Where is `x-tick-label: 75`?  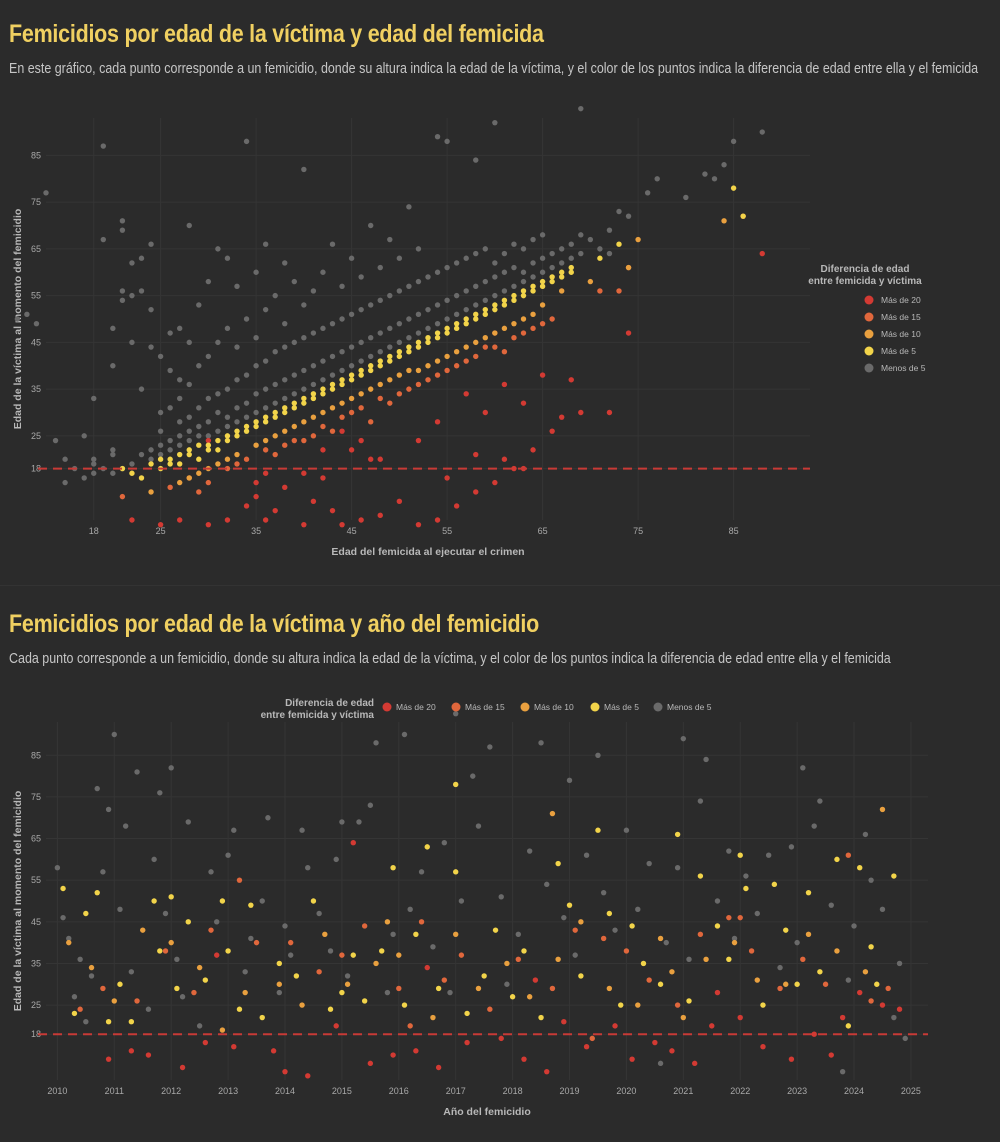 x-tick-label: 75 is located at coordinates (638, 531).